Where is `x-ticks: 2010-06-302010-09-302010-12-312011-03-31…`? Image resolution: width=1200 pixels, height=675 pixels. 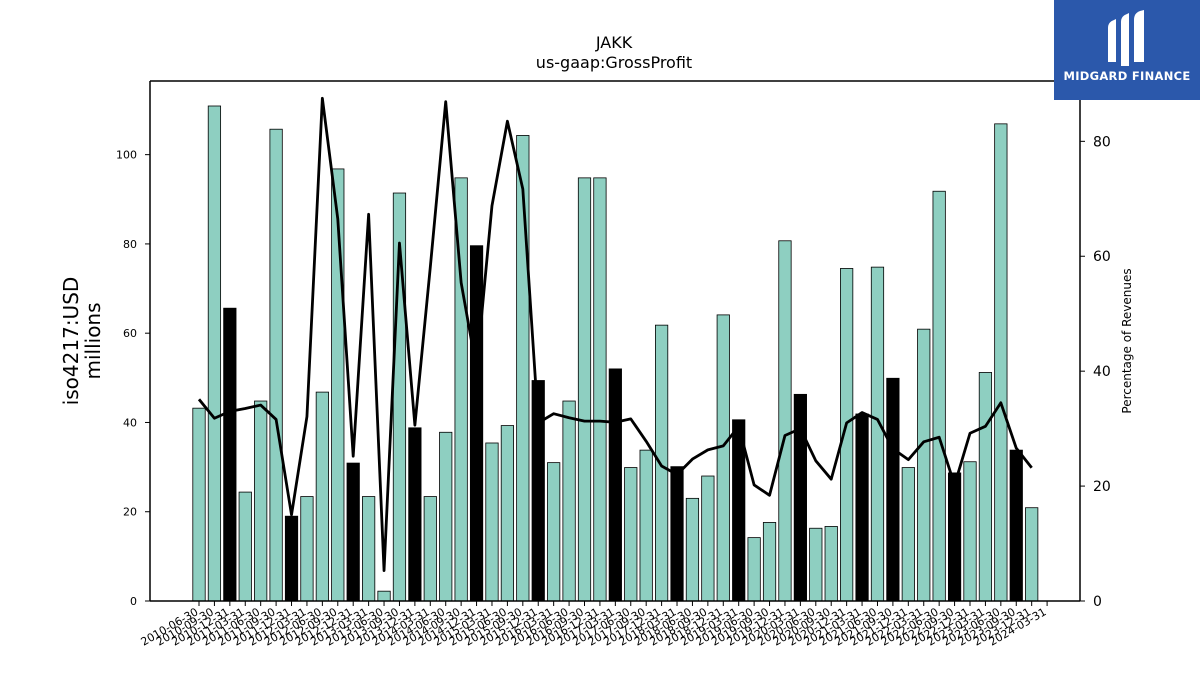
x-ticks: 2010-06-302010-09-302010-12-312011-03-31… is located at coordinates (594, 625).